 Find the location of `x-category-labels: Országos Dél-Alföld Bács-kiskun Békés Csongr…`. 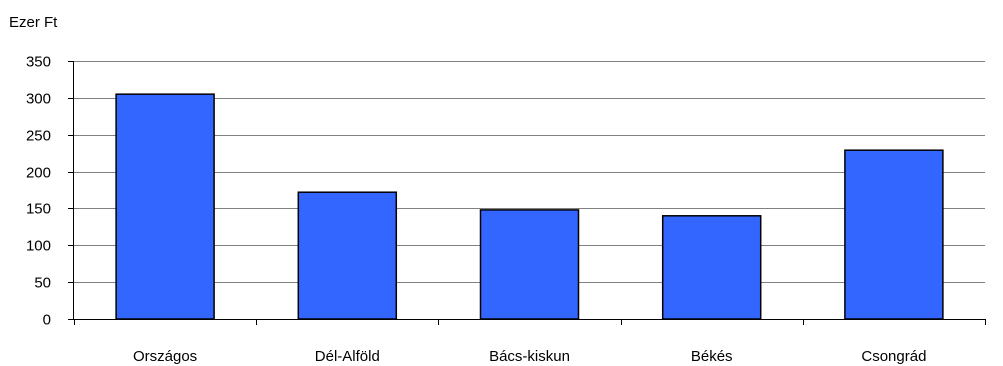

x-category-labels: Országos Dél-Alföld Bács-kiskun Békés Csongr… is located at coordinates (529, 356).